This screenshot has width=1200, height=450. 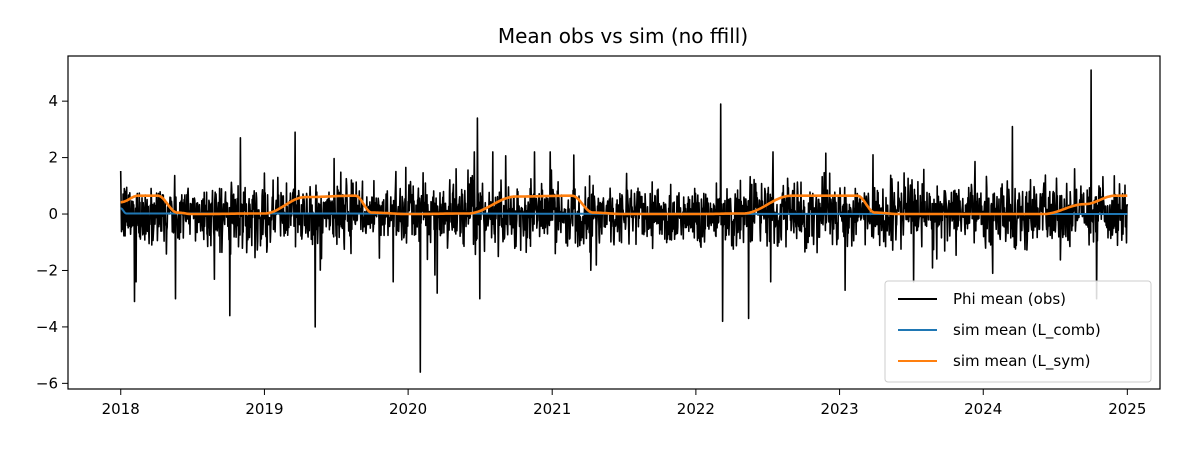 I want to click on legend-box, so click(x=1018, y=331).